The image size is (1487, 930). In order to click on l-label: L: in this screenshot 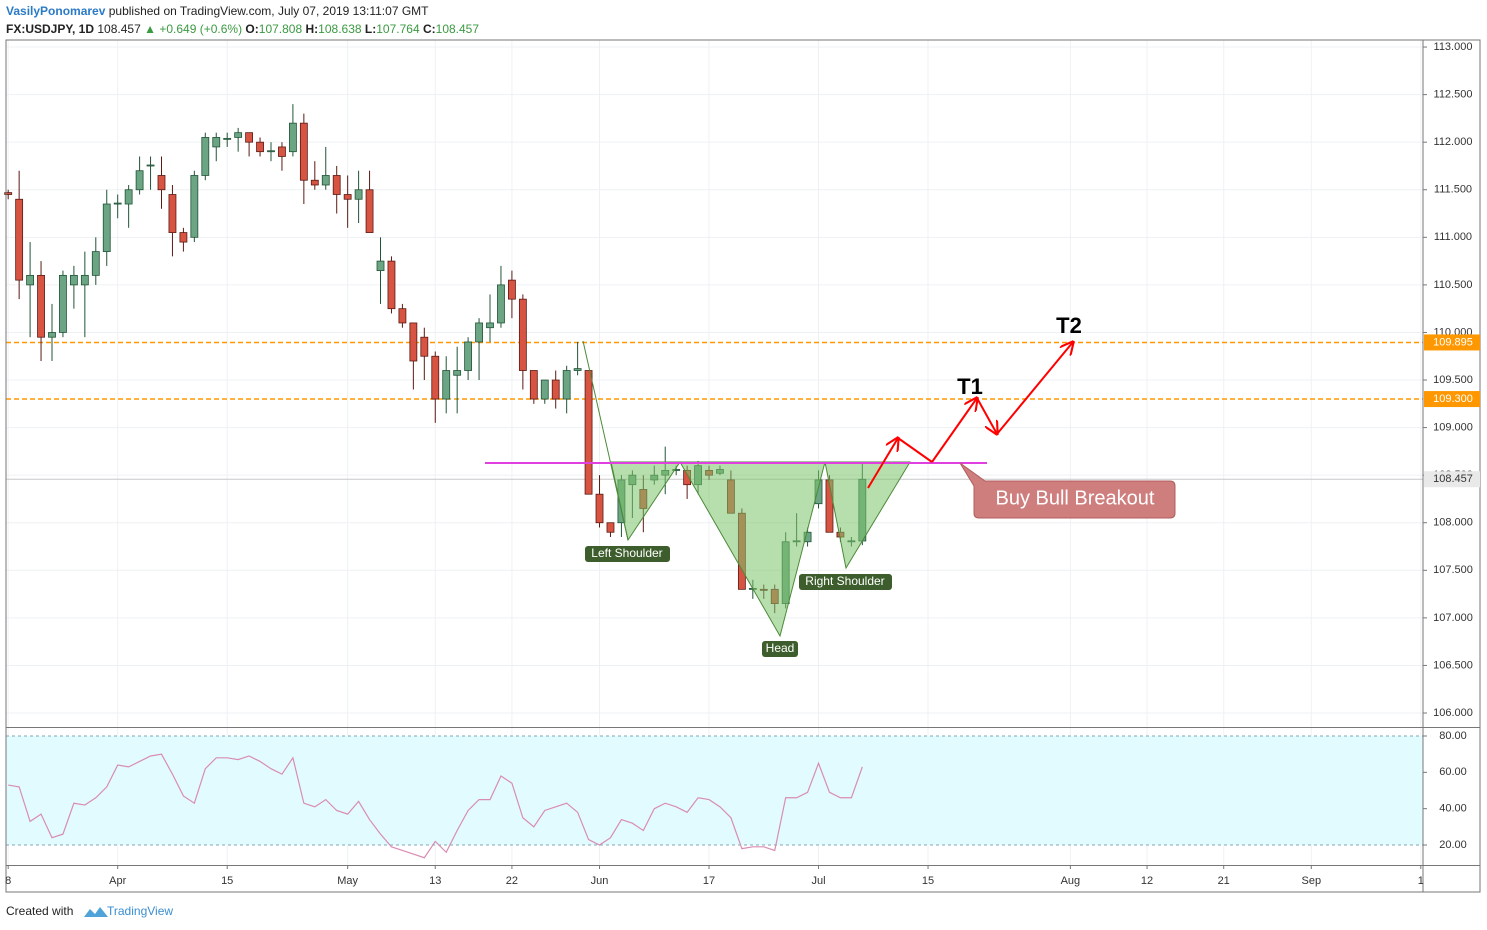, I will do `click(370, 29)`.